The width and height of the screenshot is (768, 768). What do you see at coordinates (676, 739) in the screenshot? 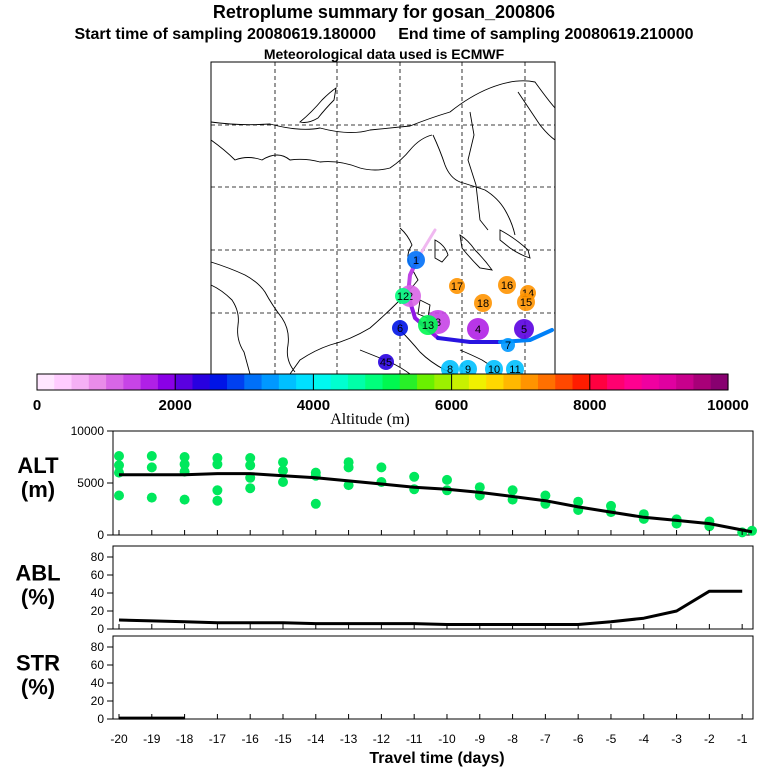
I see `x-tick-label: -3` at bounding box center [676, 739].